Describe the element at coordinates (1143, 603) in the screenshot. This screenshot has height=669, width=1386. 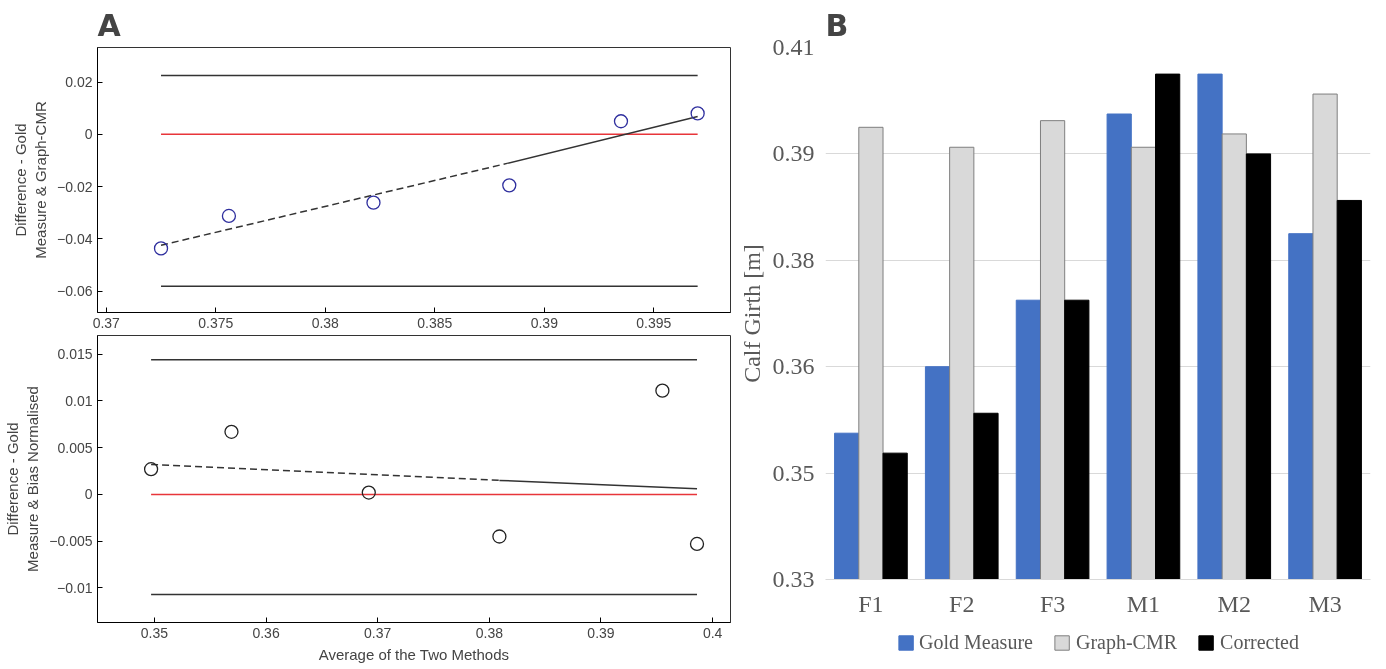
I see `x-tick-label: M1` at that location.